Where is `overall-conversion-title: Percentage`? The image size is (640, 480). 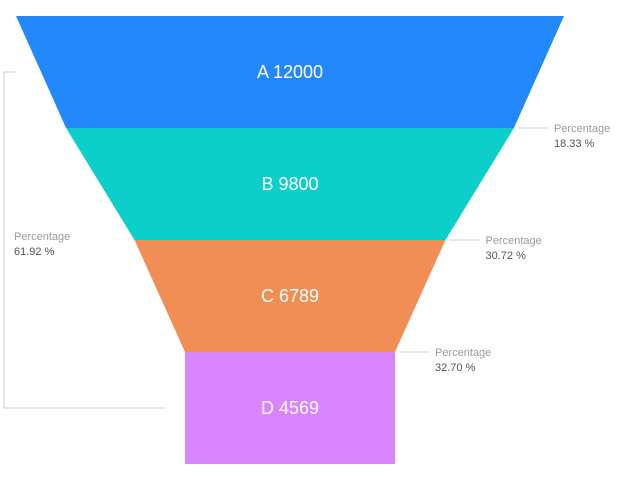 overall-conversion-title: Percentage is located at coordinates (42, 237).